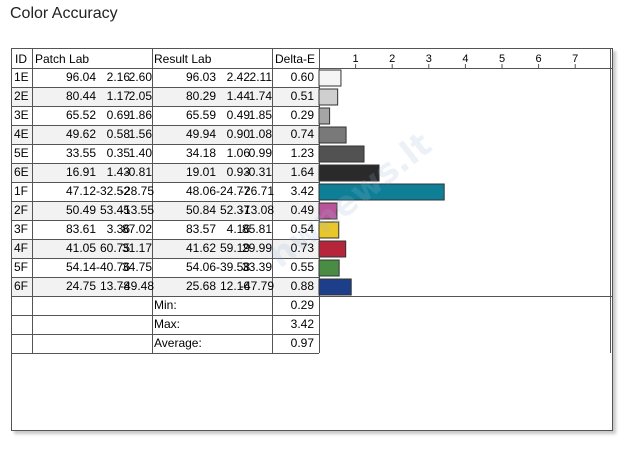  What do you see at coordinates (302, 324) in the screenshot?
I see `summary-value: 3.42` at bounding box center [302, 324].